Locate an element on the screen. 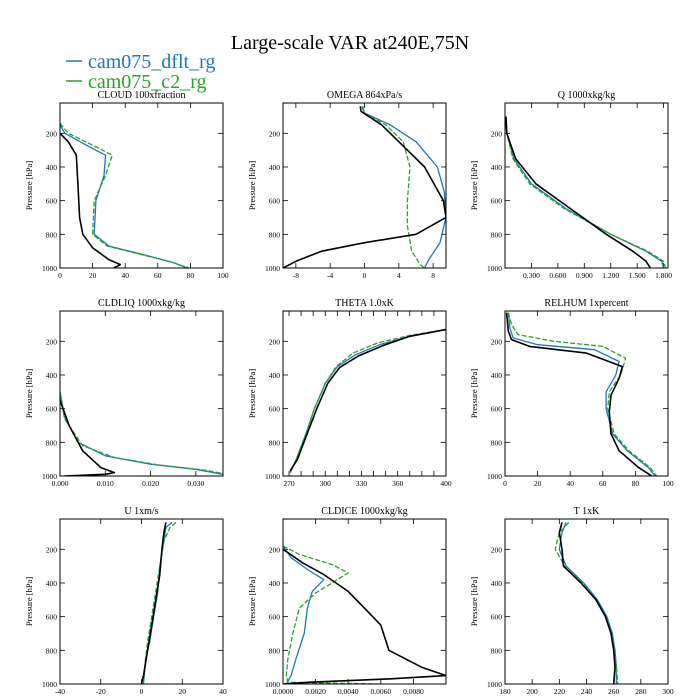 Image resolution: width=700 pixels, height=700 pixels. legend: cam075_dflt_rg cam075_c2_rg is located at coordinates (140, 72).